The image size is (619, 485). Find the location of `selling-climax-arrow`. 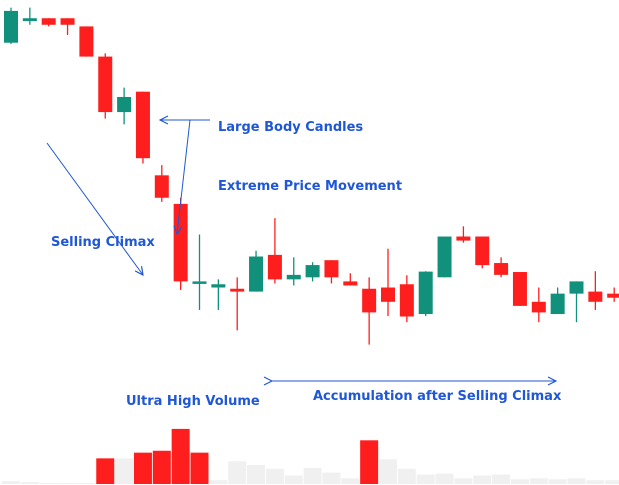

selling-climax-arrow is located at coordinates (94, 208).